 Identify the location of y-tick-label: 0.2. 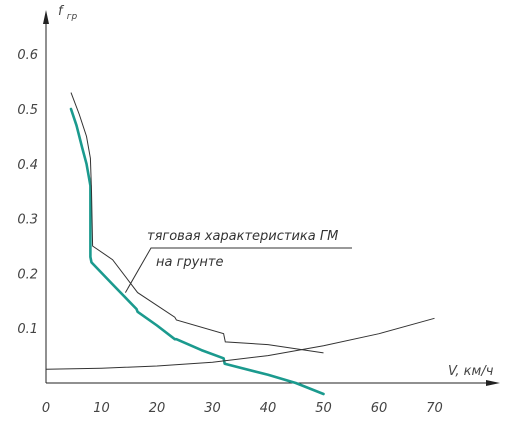
(27, 274).